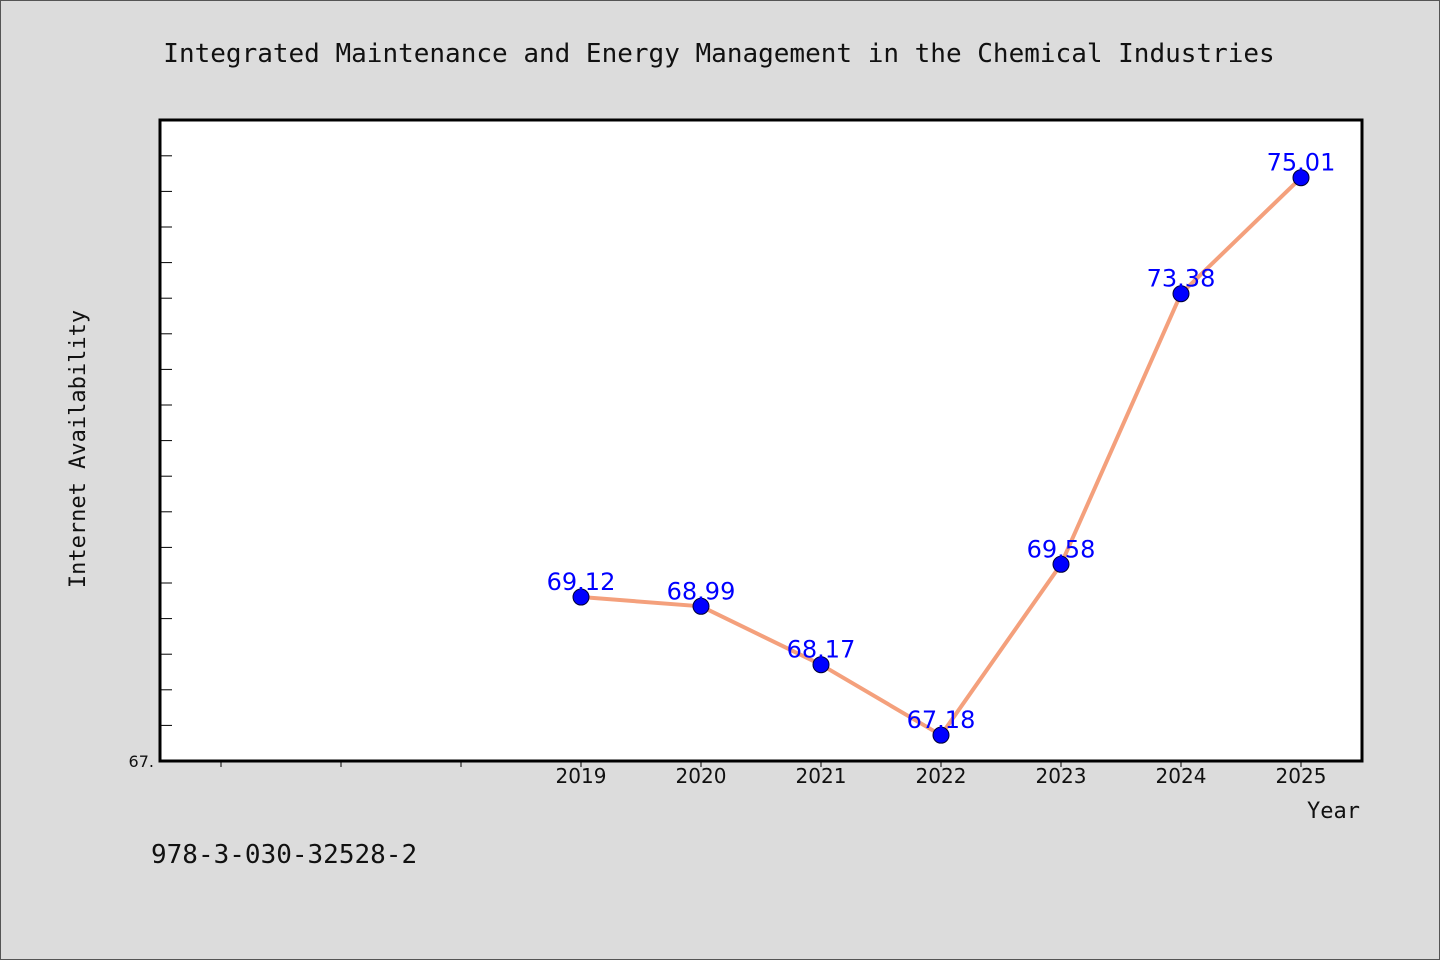 Image resolution: width=1440 pixels, height=961 pixels. What do you see at coordinates (1333, 811) in the screenshot?
I see `x-axis-label: Year` at bounding box center [1333, 811].